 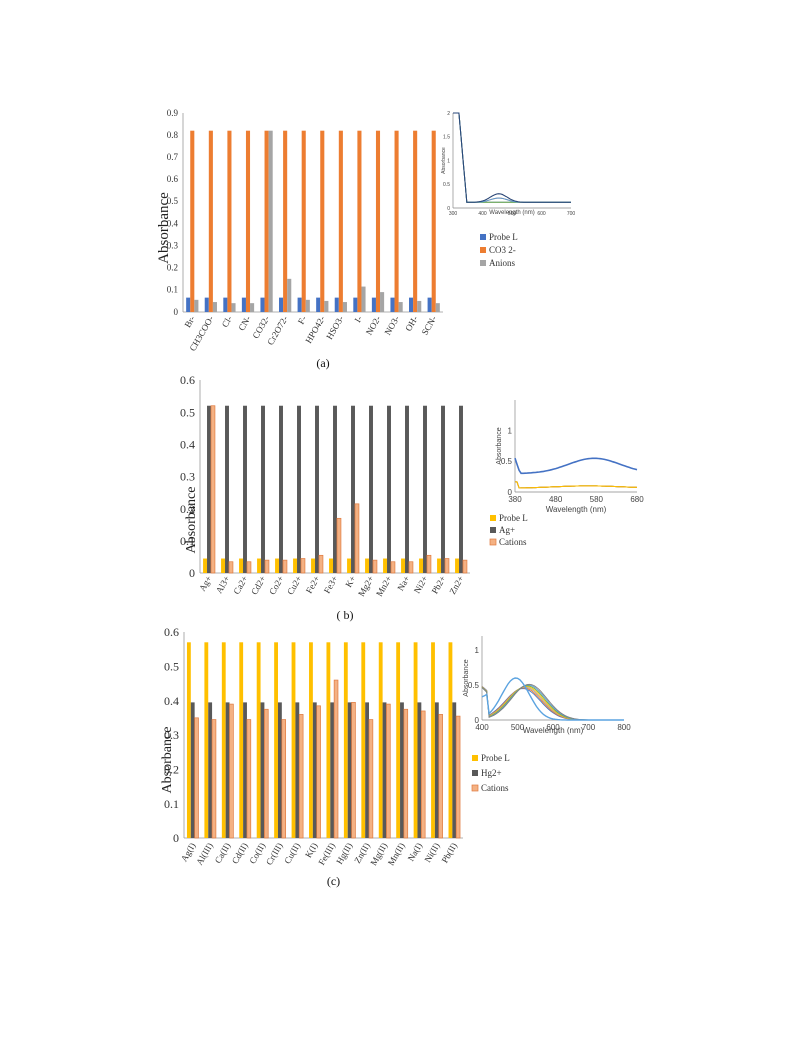 I want to click on inset-x-tick-label: 680, so click(x=637, y=499).